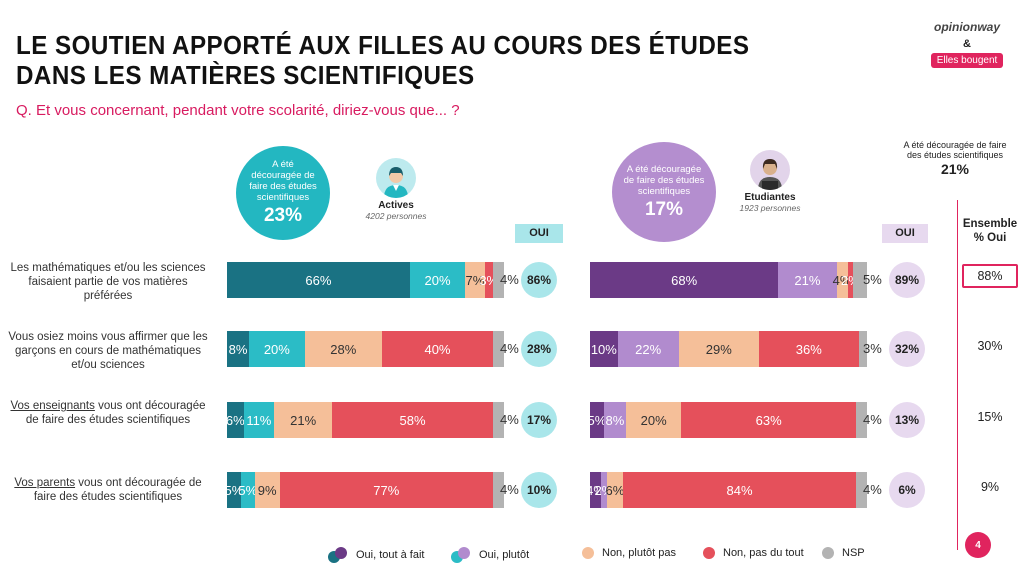 This screenshot has width=1024, height=574. I want to click on etudiantes-bar-row-3: 4% 2% 6% 84%, so click(726, 490).